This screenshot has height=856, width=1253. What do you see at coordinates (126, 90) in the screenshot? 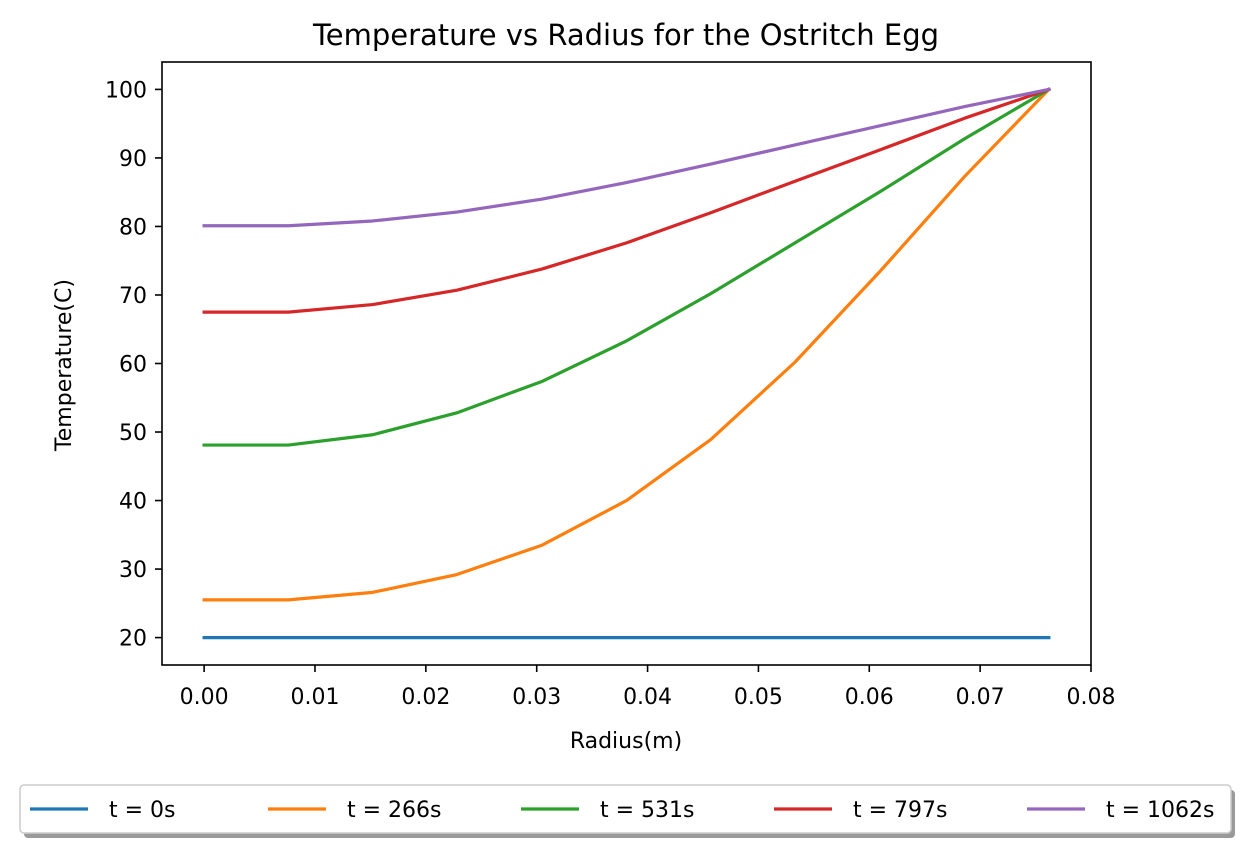
I see `y-tick-label: 100` at bounding box center [126, 90].